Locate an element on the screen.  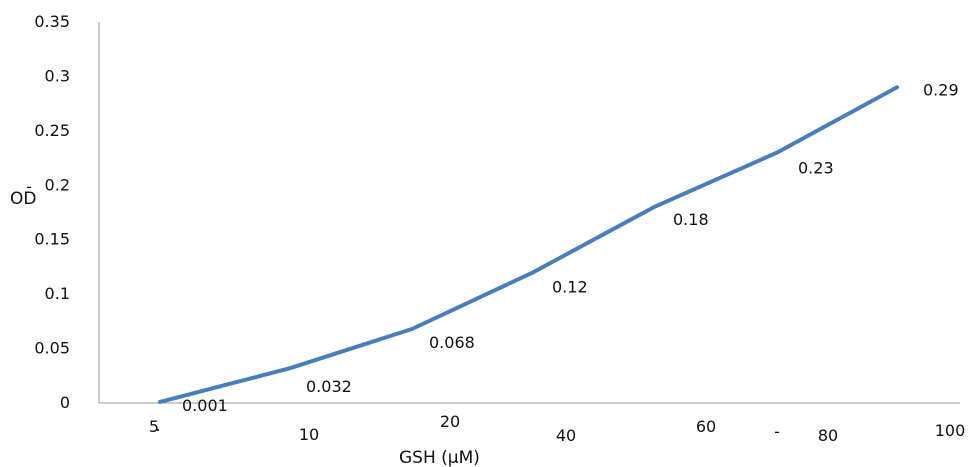
x-tick-label: 60 is located at coordinates (706, 426).